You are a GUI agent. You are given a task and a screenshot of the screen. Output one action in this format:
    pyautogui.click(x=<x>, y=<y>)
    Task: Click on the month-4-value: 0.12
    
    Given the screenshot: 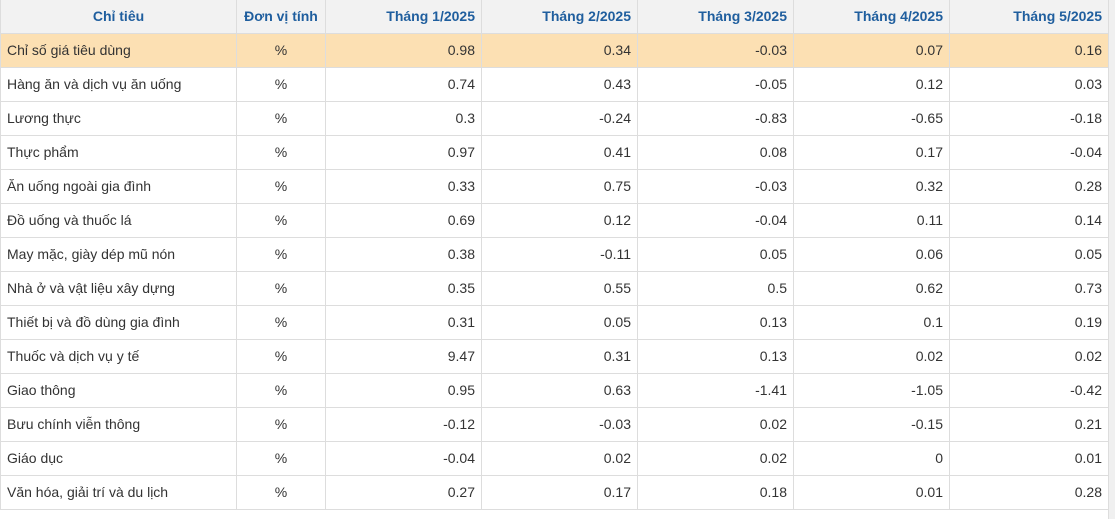 What is the action you would take?
    pyautogui.click(x=871, y=84)
    